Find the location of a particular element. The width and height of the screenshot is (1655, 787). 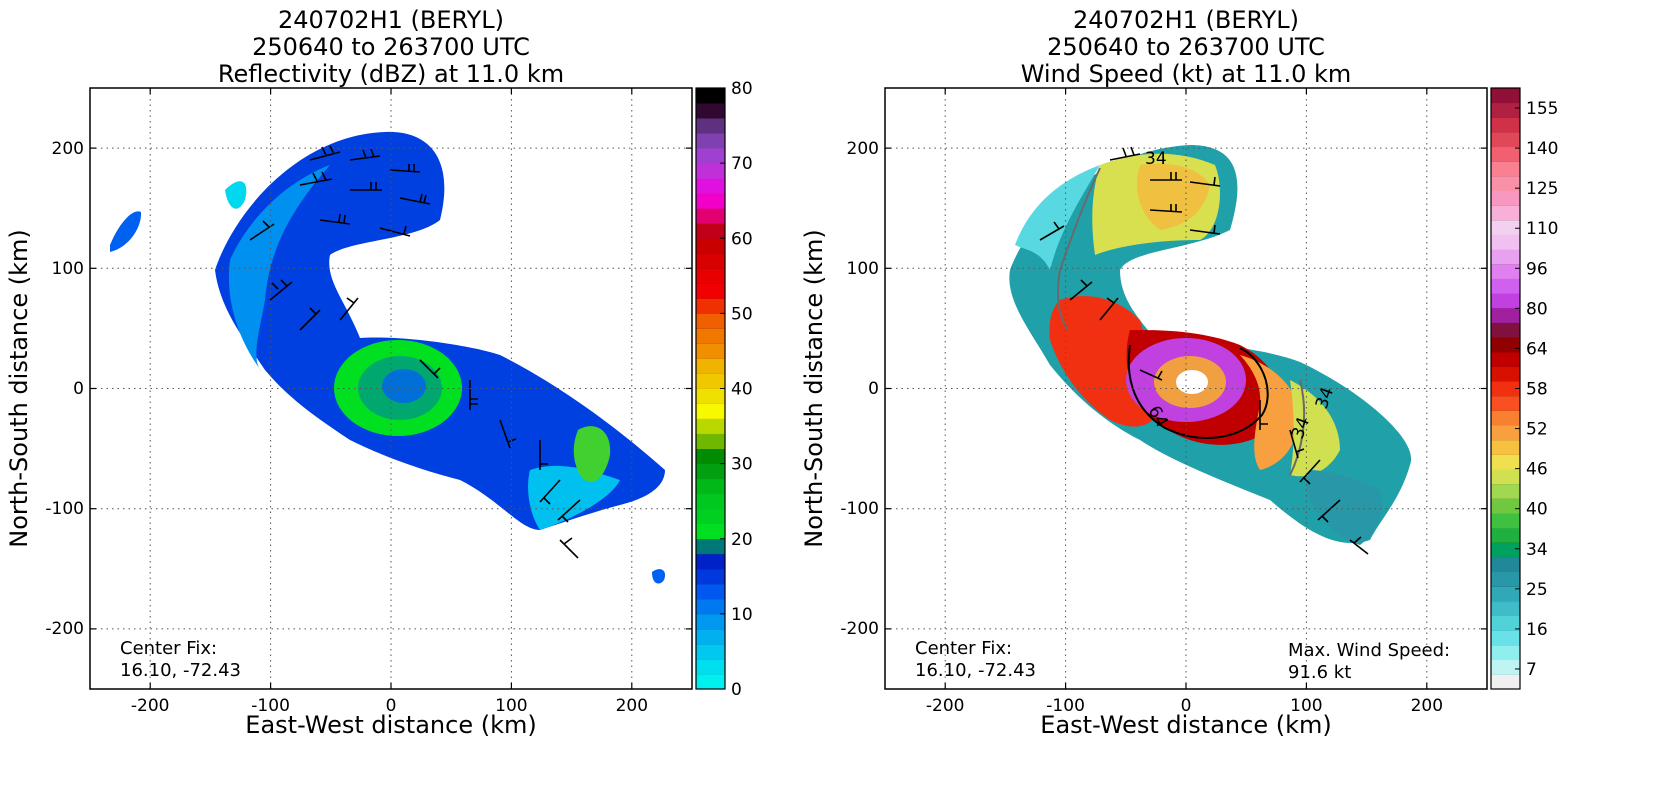

colorbar-tick-label: 7 is located at coordinates (1531, 670).